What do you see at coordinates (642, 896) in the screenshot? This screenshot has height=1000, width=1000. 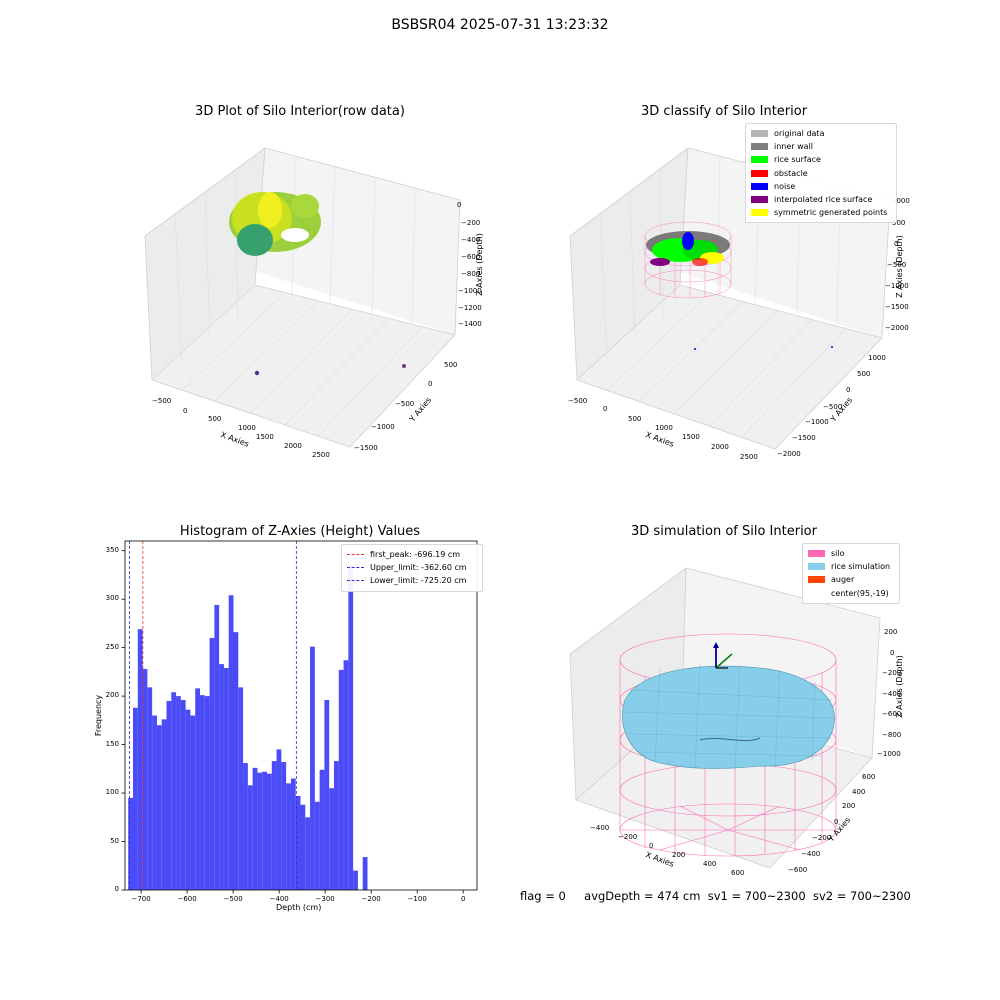 I see `avg-depth-text: avgDepth = 474 cm` at bounding box center [642, 896].